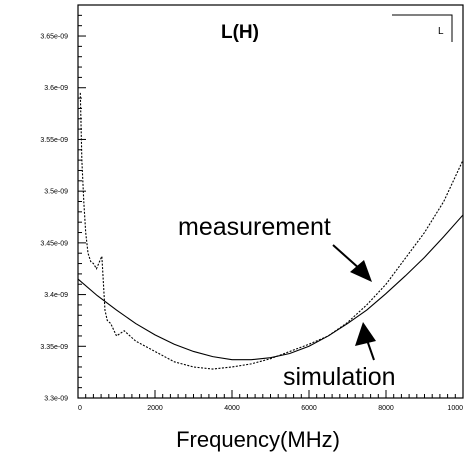 This screenshot has width=473, height=458. What do you see at coordinates (232, 408) in the screenshot?
I see `x-tick-label: 4000` at bounding box center [232, 408].